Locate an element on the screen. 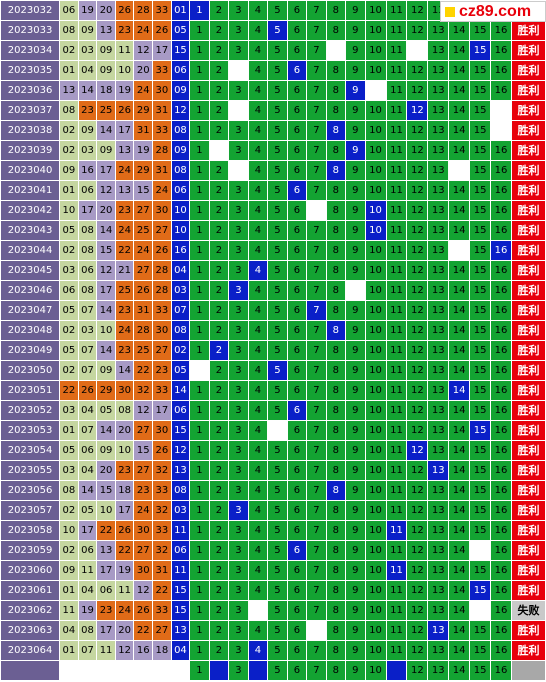 This screenshot has height=682, width=546. red-ball: 24 is located at coordinates (143, 30).